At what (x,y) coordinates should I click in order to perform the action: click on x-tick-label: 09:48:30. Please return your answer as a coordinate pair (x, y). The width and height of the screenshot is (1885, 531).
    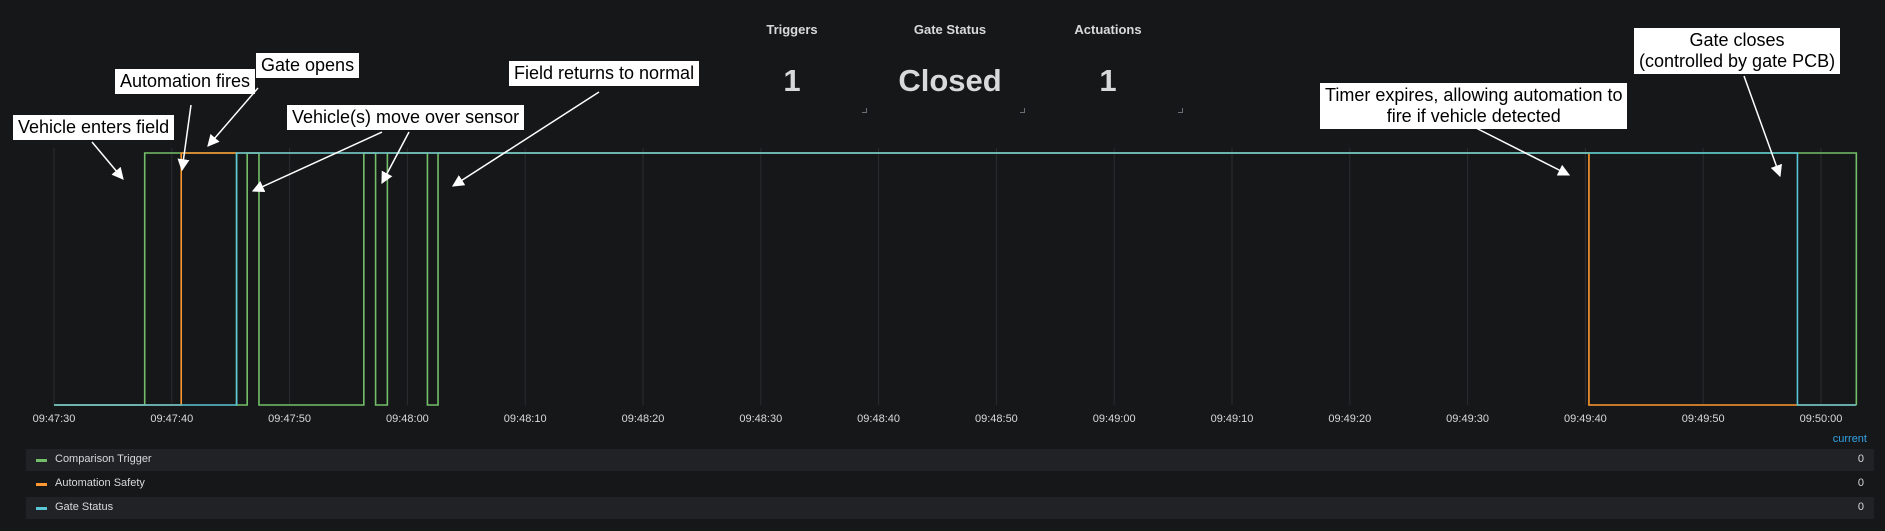
    Looking at the image, I should click on (760, 419).